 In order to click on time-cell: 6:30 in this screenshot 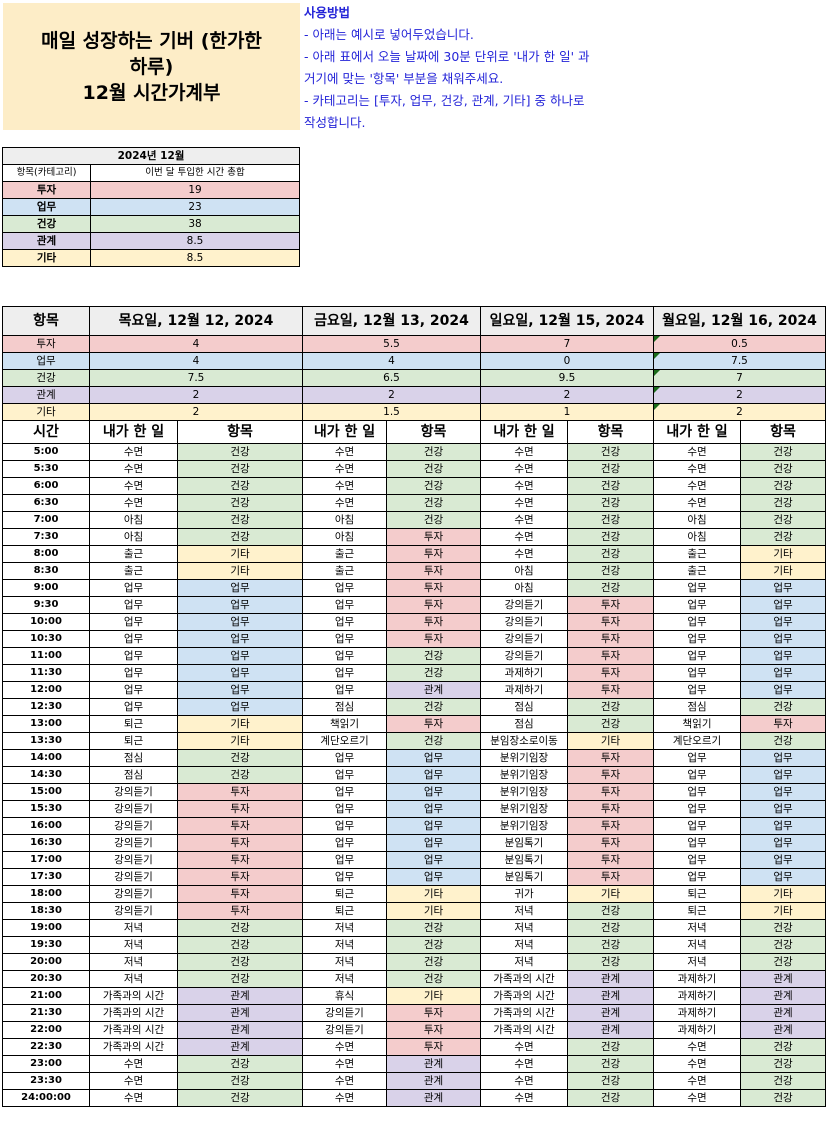, I will do `click(46, 503)`.